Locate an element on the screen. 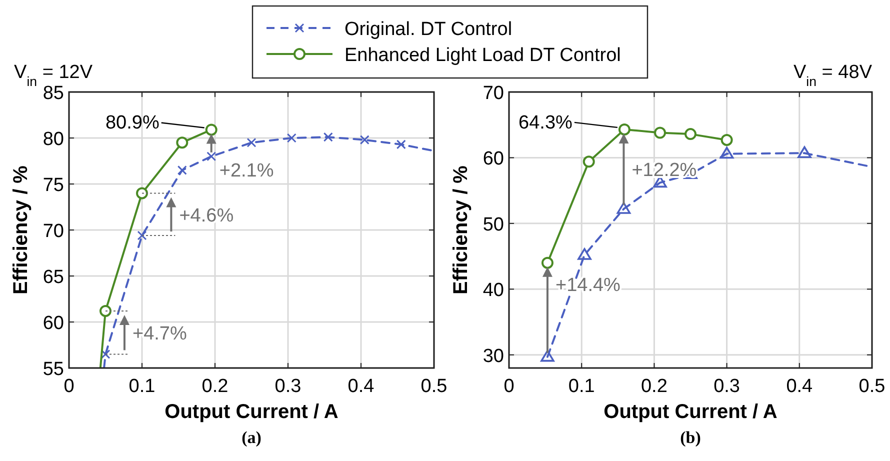 This screenshot has height=461, width=890. annotation: +14.4% is located at coordinates (588, 285).